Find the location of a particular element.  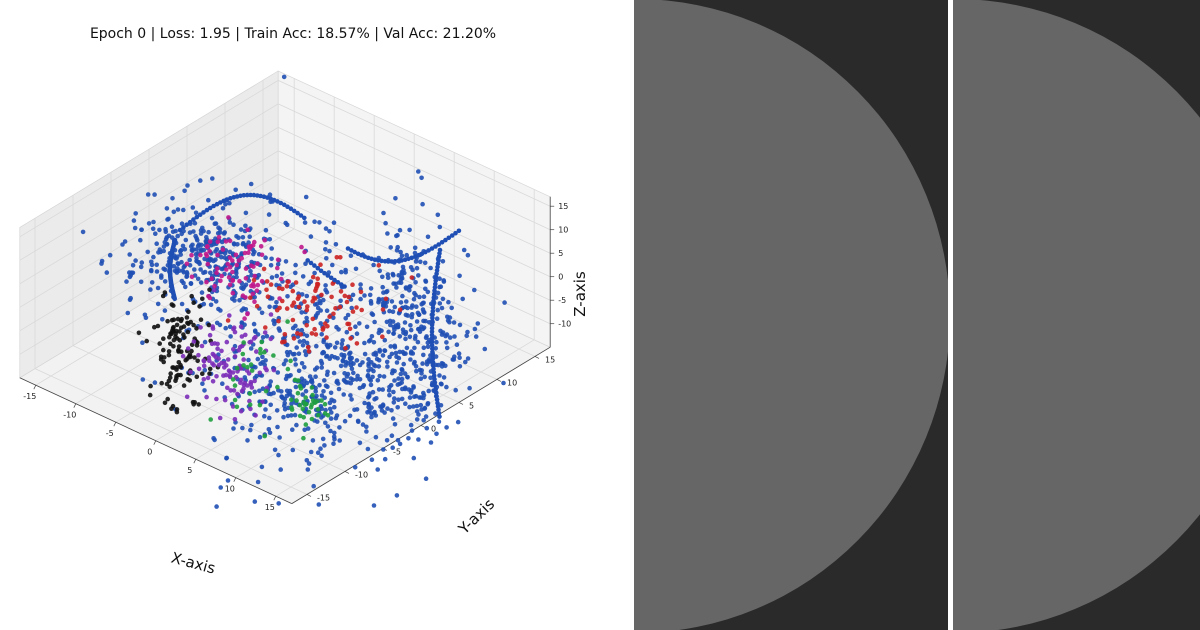

grid-line is located at coordinates (399, 293).